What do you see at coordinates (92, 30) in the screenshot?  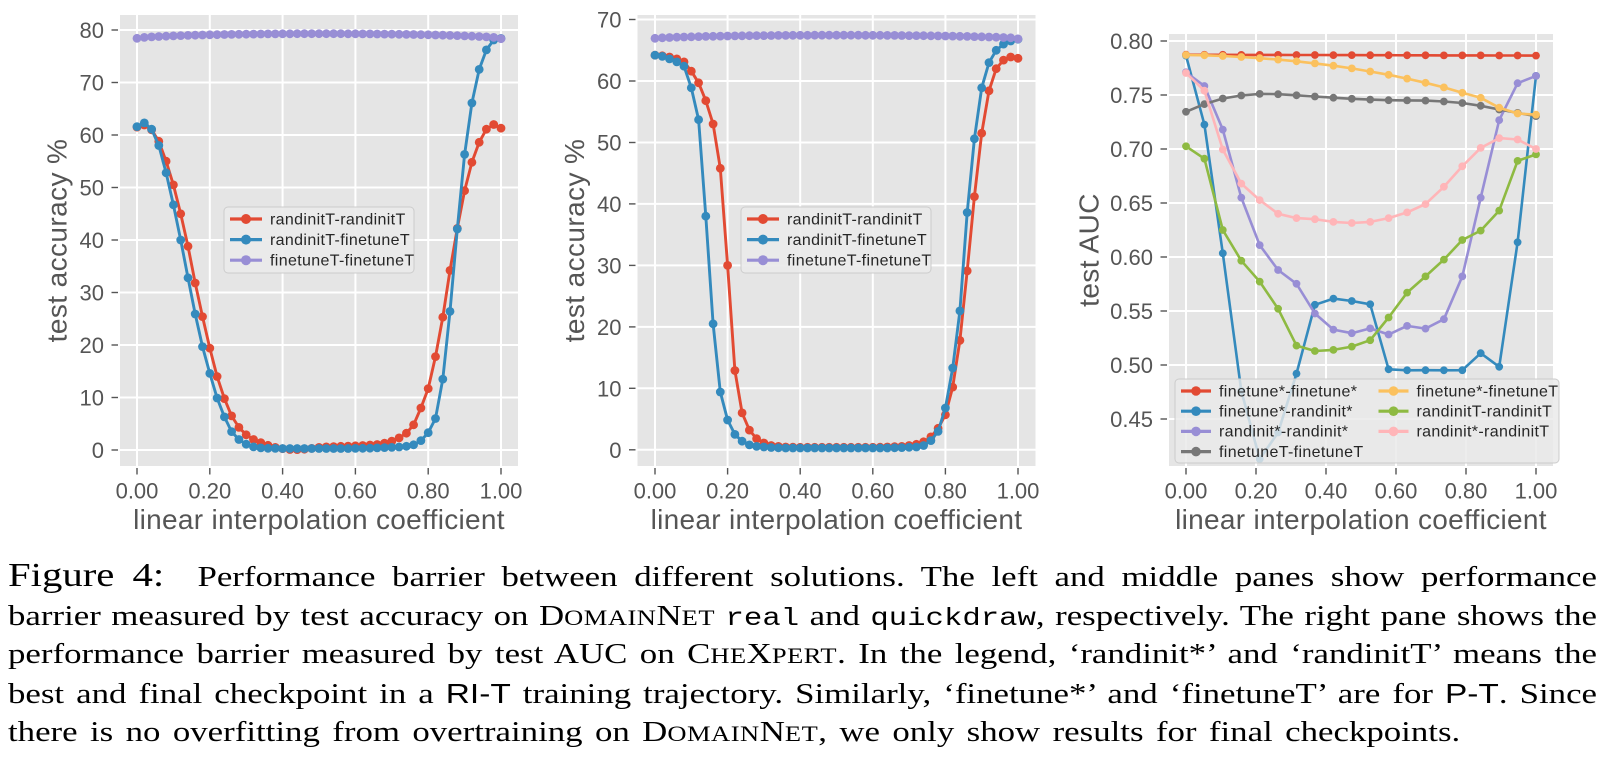 I see `svg-text: 80` at bounding box center [92, 30].